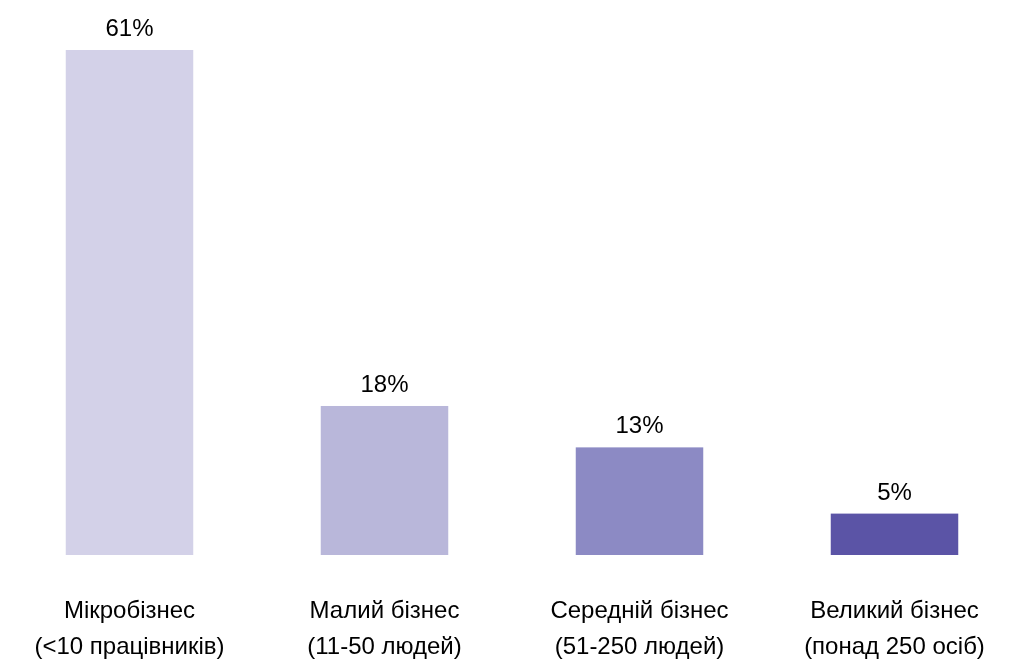 This screenshot has height=663, width=1010. I want to click on data-label: 13%, so click(639, 425).